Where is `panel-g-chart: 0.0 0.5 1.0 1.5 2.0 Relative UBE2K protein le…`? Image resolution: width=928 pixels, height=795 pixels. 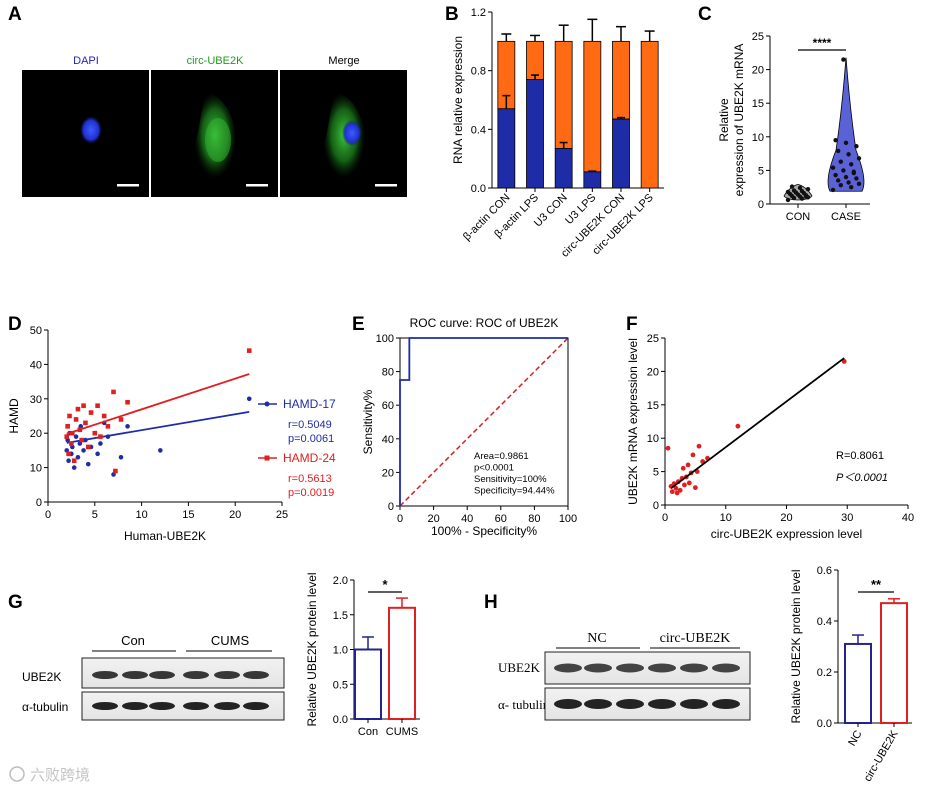 panel-g-chart: 0.0 0.5 1.0 1.5 2.0 Relative UBE2K protein le… is located at coordinates (362, 655).